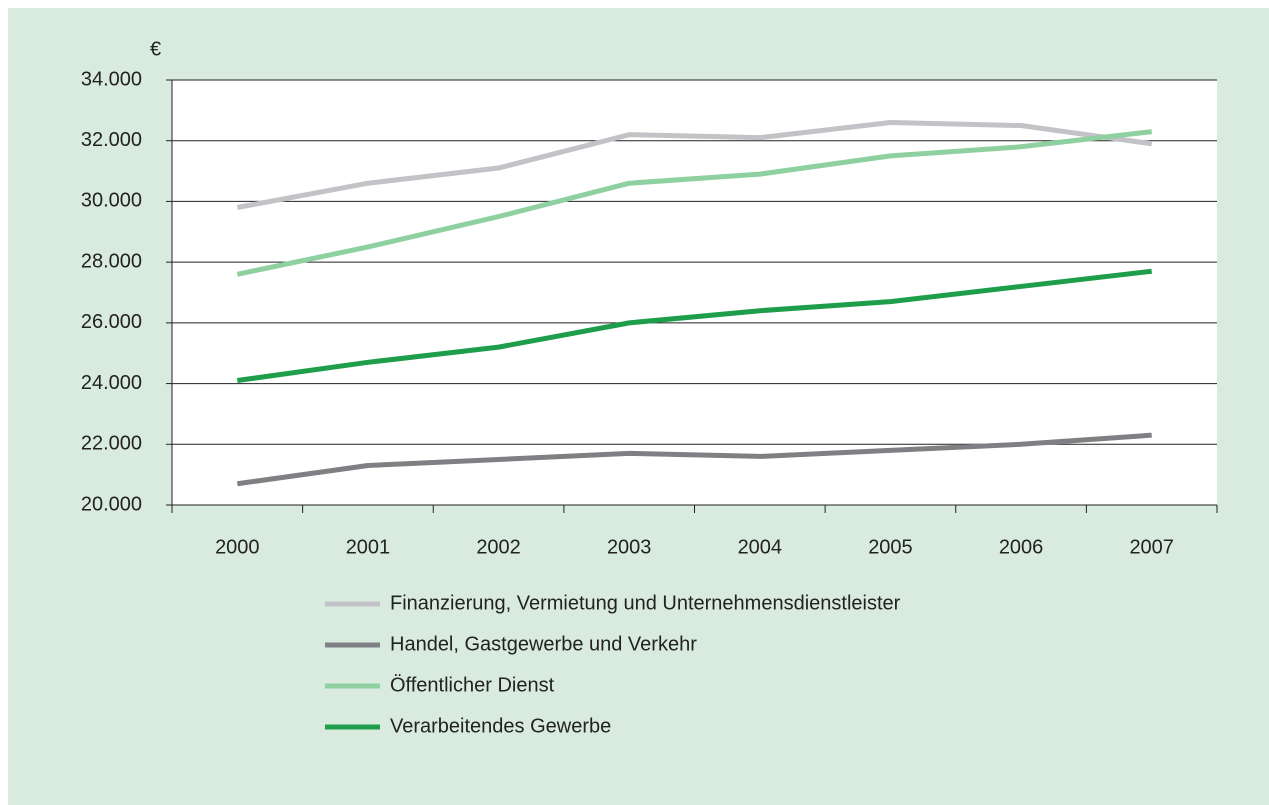 This screenshot has width=1269, height=805. I want to click on legend-label: Verarbeitendes Gewerbe, so click(500, 726).